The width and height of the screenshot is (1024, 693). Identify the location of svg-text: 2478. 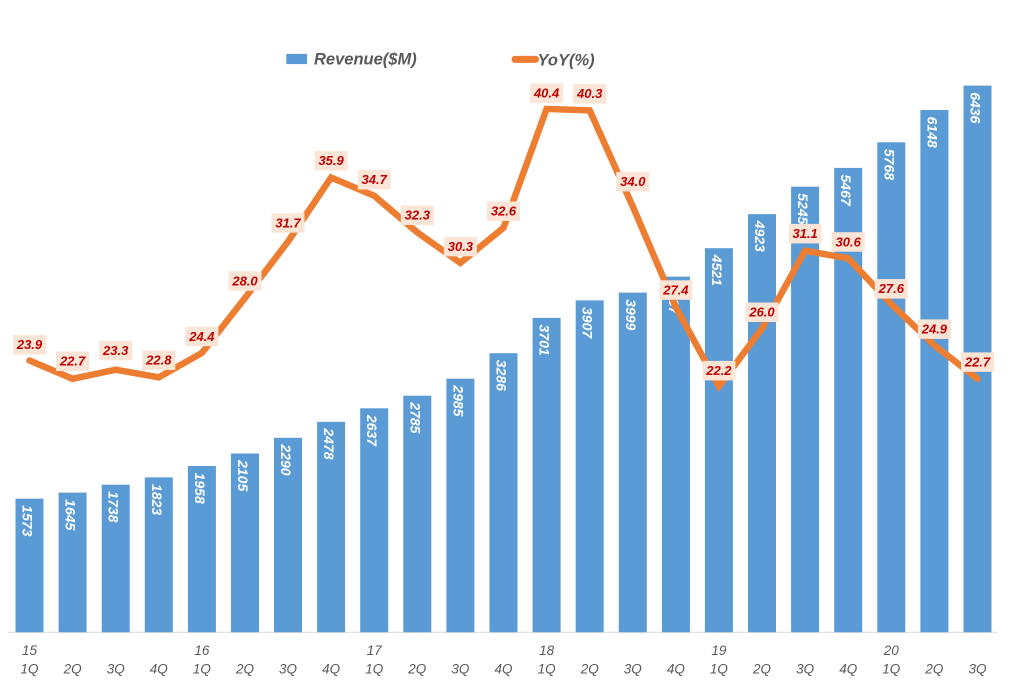
(329, 443).